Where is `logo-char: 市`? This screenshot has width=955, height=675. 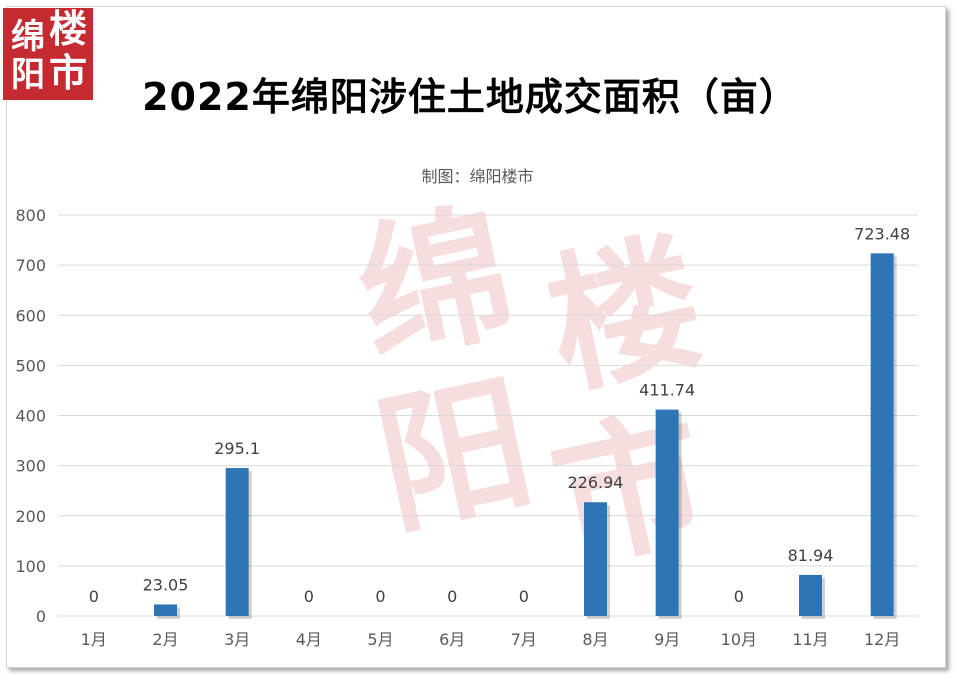
logo-char: 市 is located at coordinates (68, 72).